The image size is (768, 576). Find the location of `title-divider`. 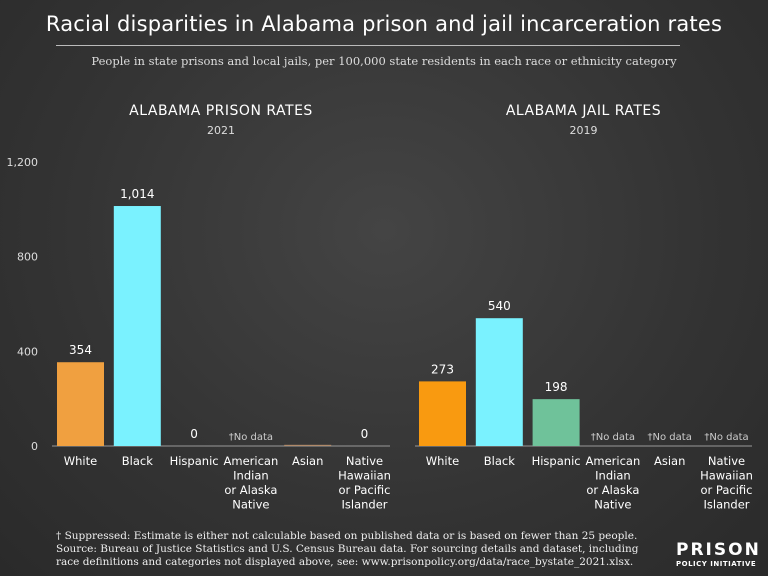

title-divider is located at coordinates (368, 45).